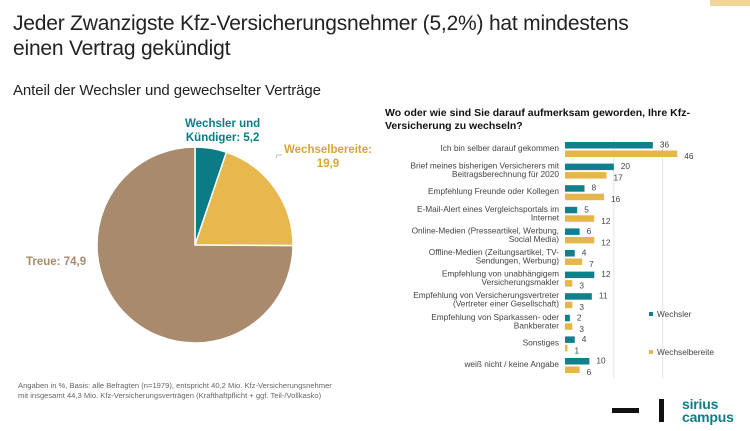  Describe the element at coordinates (651, 314) in the screenshot. I see `legend-swatch-wechsler` at that location.